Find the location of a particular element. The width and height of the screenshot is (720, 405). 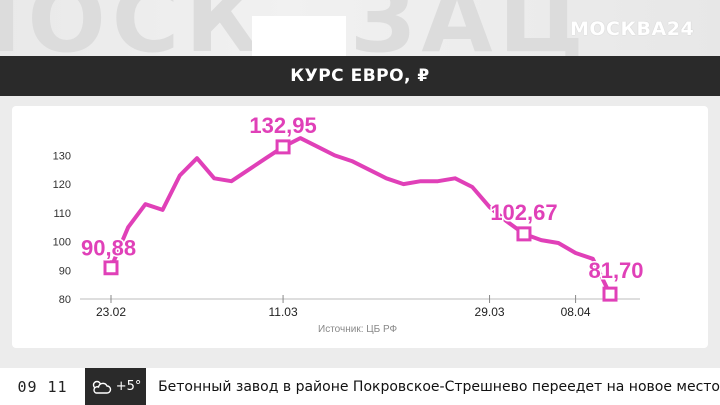

header-backdrop: МОСК ЗАЦ is located at coordinates (360, 28).